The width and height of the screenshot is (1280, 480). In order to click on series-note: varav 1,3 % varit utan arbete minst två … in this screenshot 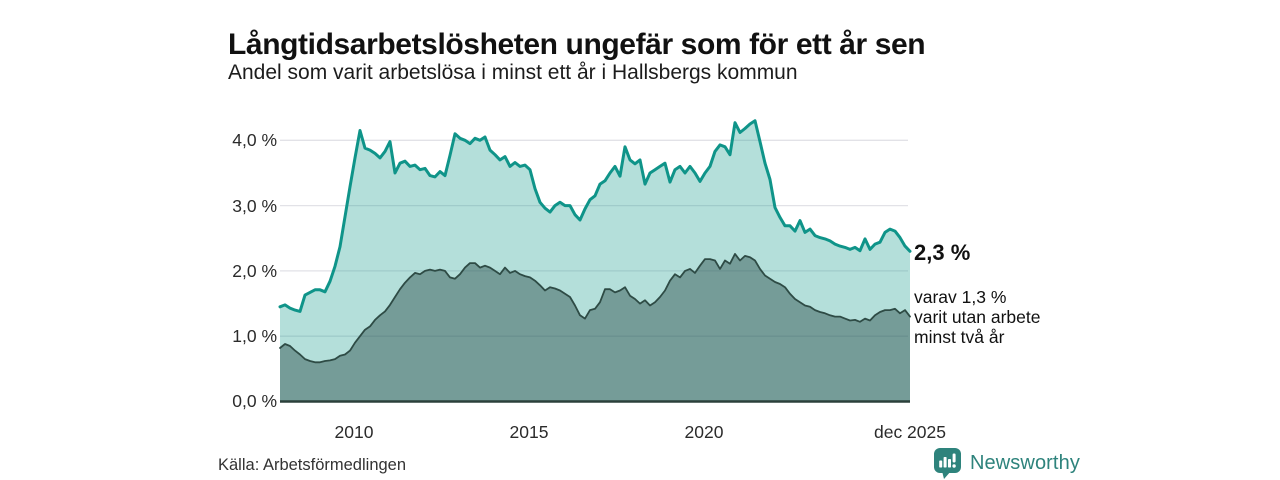, I will do `click(977, 317)`.